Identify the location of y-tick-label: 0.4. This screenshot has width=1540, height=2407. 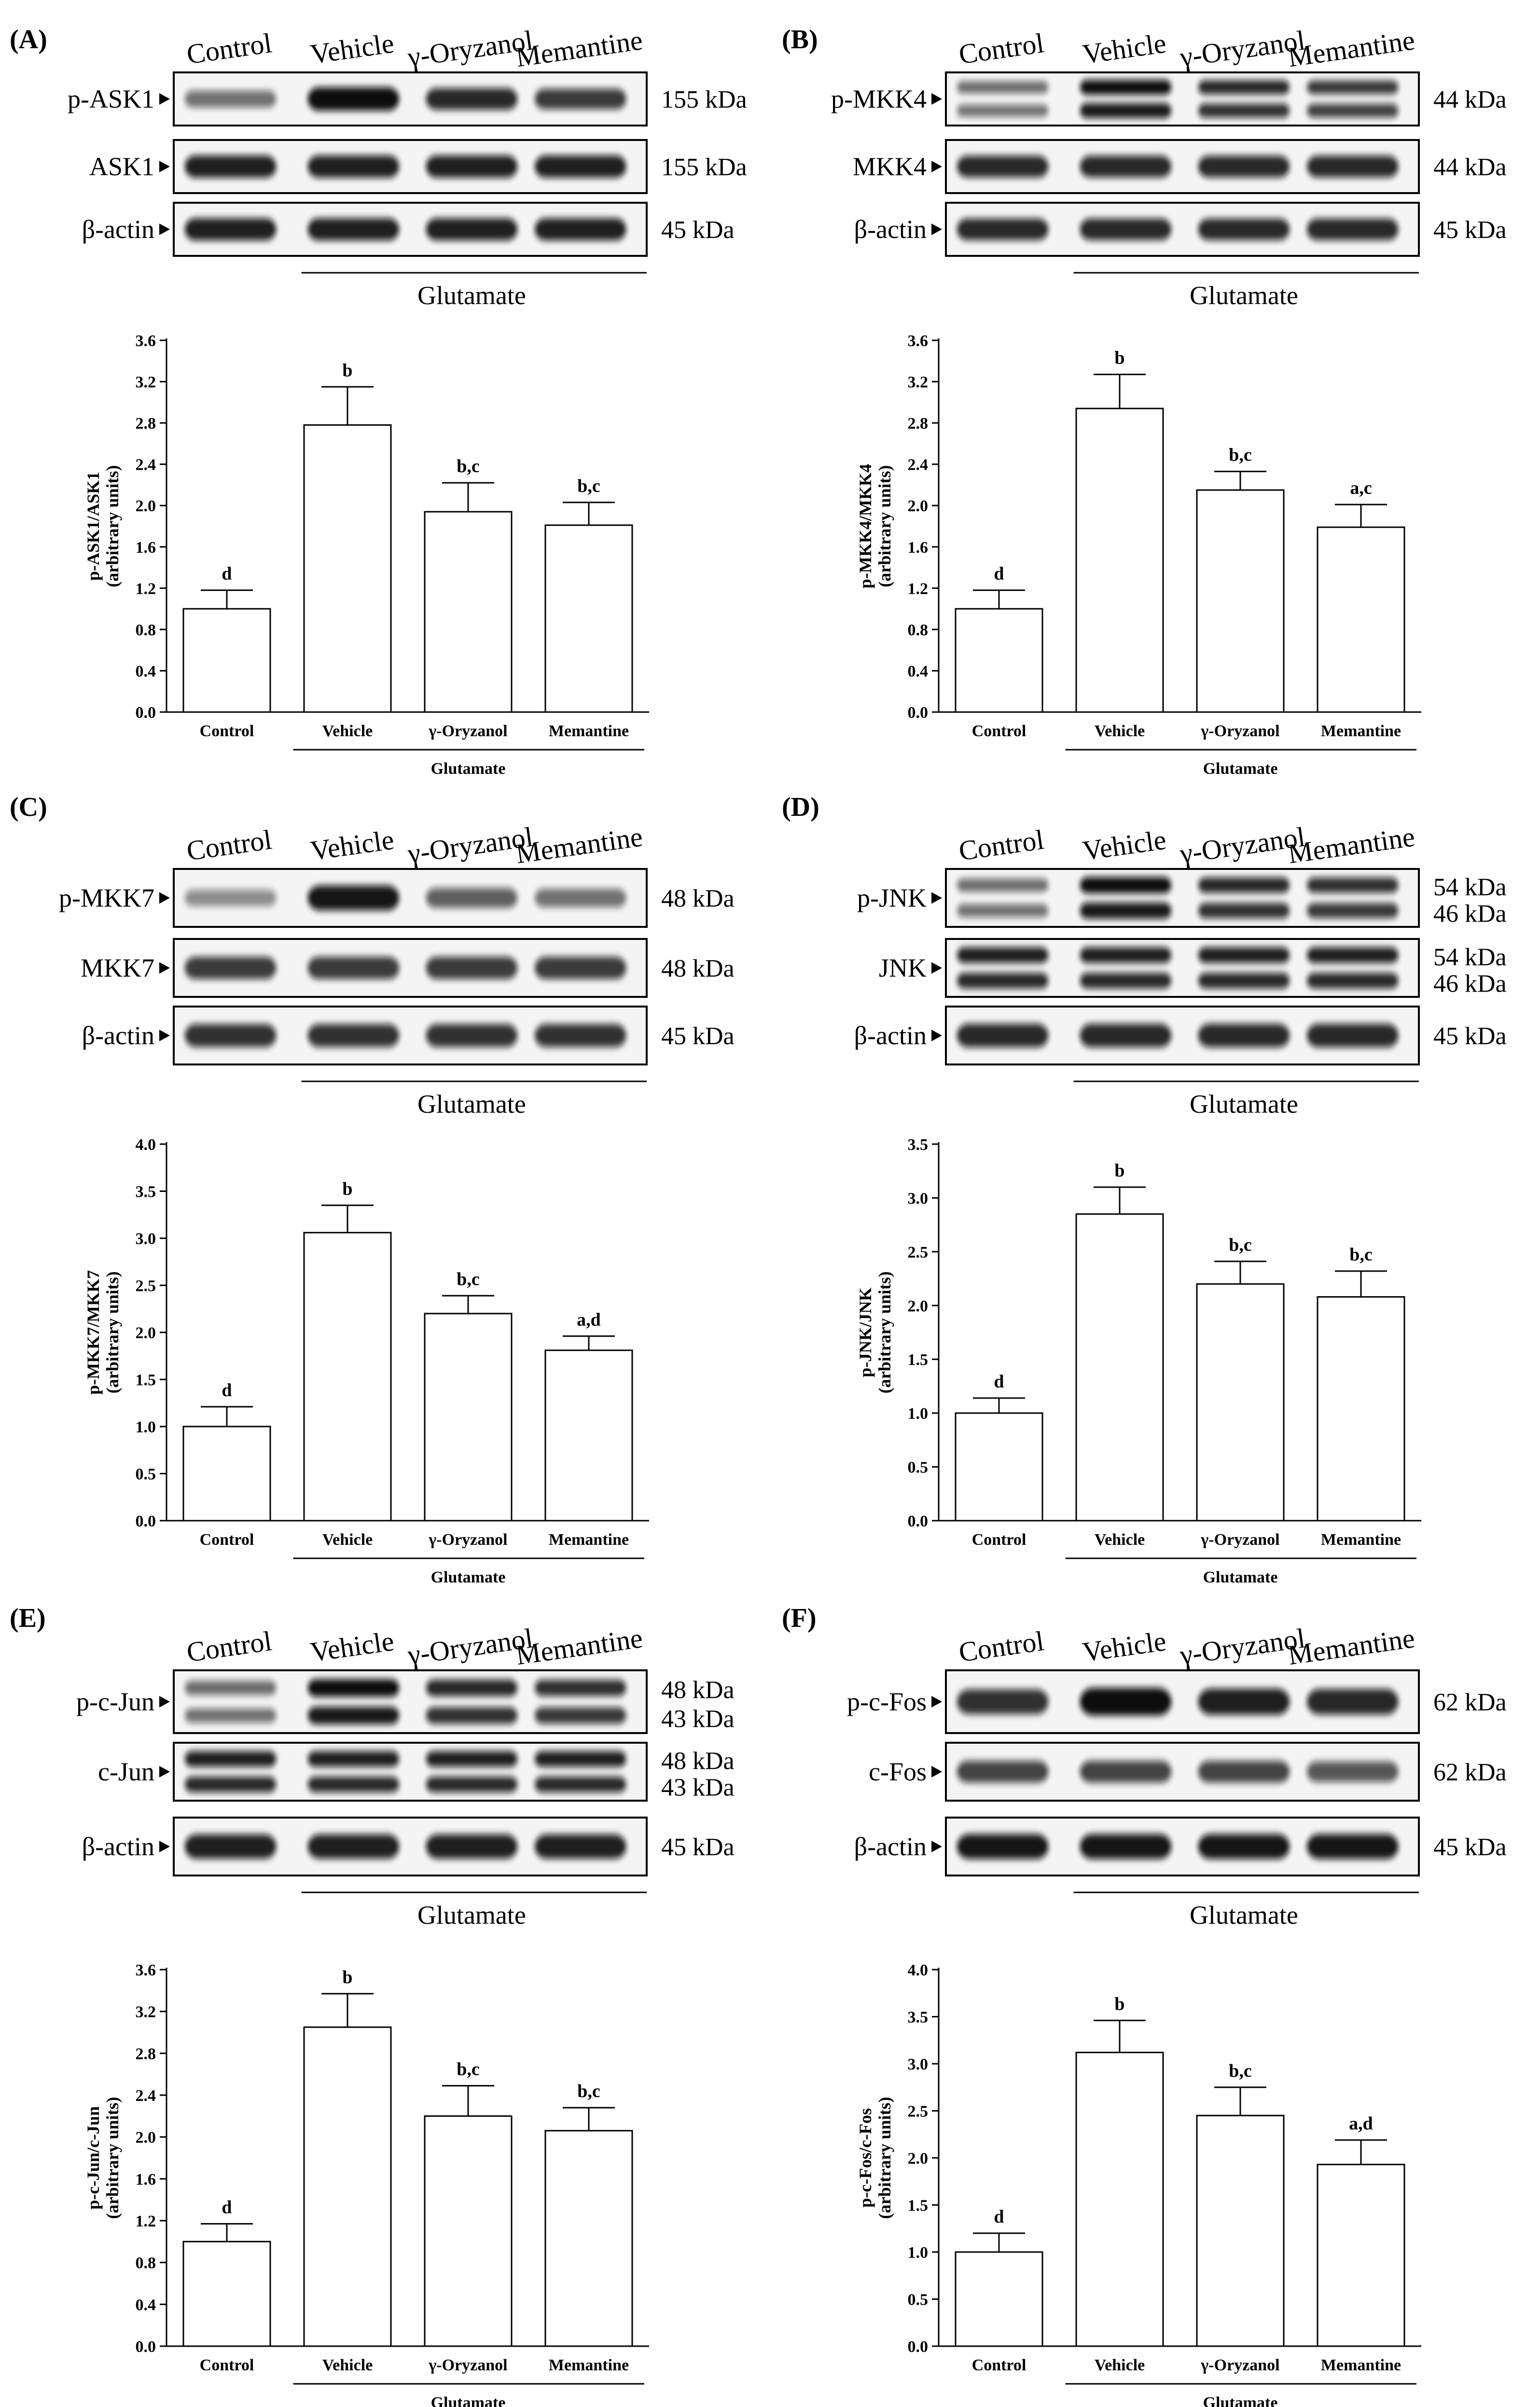
(146, 2305).